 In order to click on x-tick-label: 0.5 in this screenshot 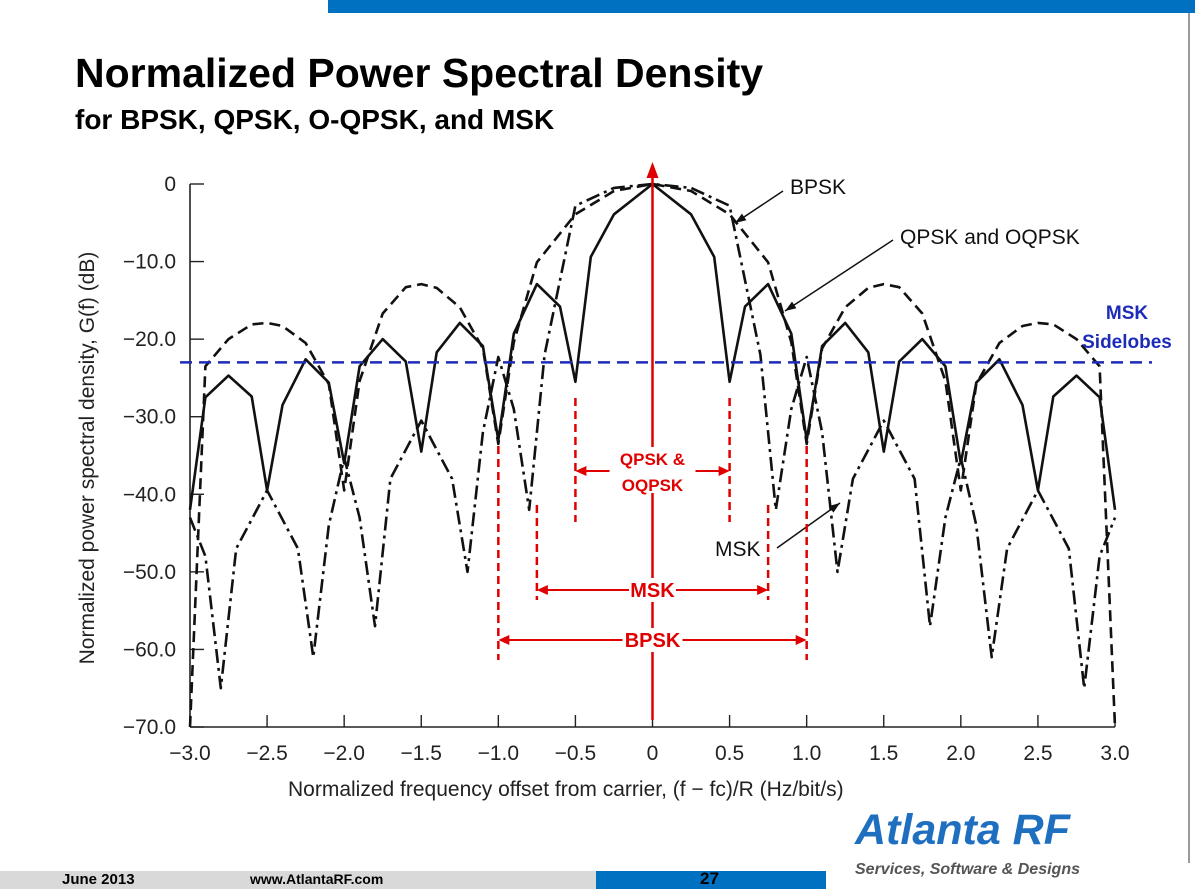, I will do `click(729, 753)`.